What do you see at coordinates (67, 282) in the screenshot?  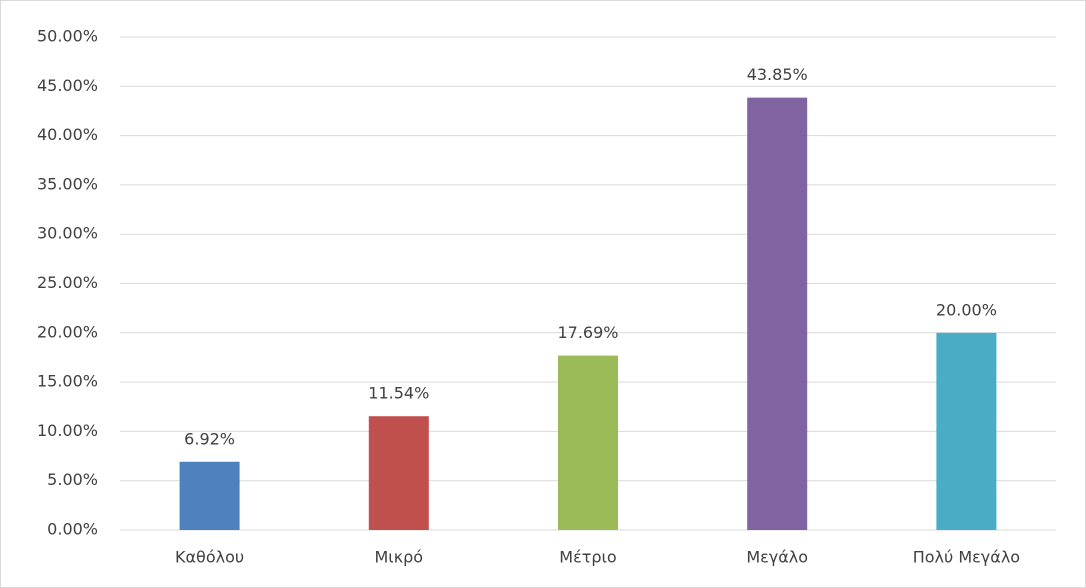 I see `y-tick-label: 25.00%` at bounding box center [67, 282].